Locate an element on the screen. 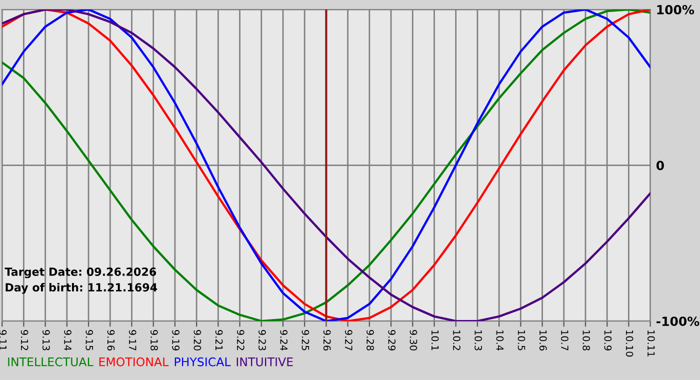 This screenshot has height=380, width=700. x-tick-label: 10.6 is located at coordinates (543, 340).